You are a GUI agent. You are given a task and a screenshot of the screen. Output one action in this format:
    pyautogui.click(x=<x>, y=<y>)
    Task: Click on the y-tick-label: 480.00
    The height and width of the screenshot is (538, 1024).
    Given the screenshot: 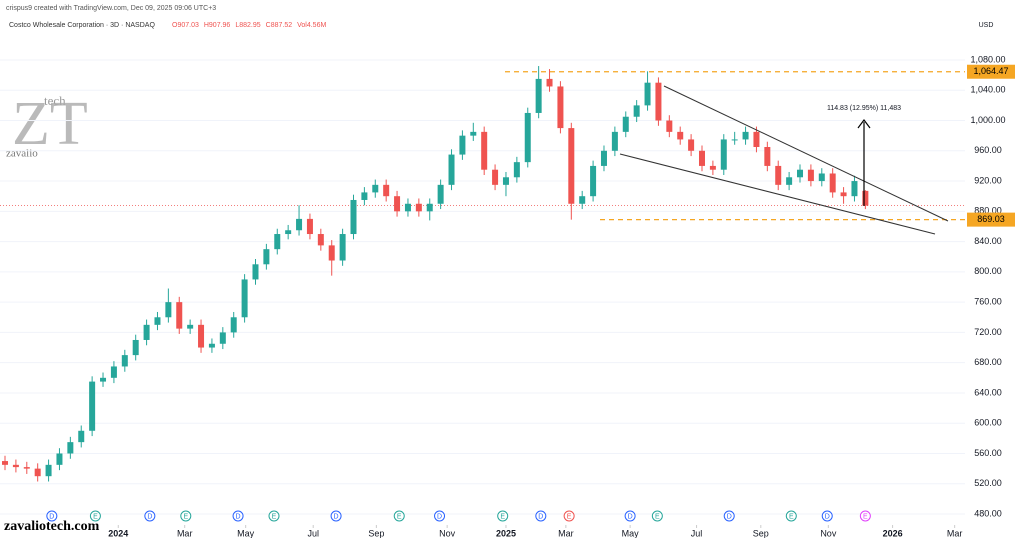 What is the action you would take?
    pyautogui.click(x=988, y=513)
    